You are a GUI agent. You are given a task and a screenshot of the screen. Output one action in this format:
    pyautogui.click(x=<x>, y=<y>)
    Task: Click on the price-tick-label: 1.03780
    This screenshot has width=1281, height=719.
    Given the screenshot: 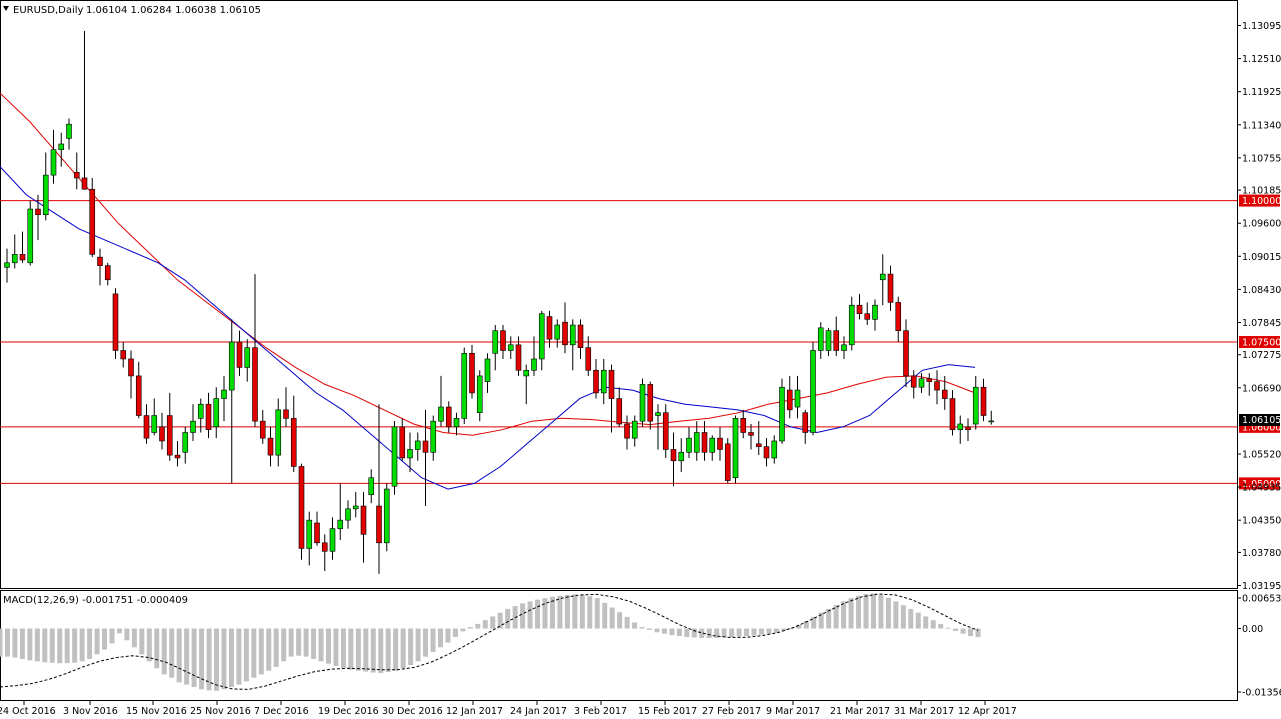 What is the action you would take?
    pyautogui.click(x=1261, y=553)
    